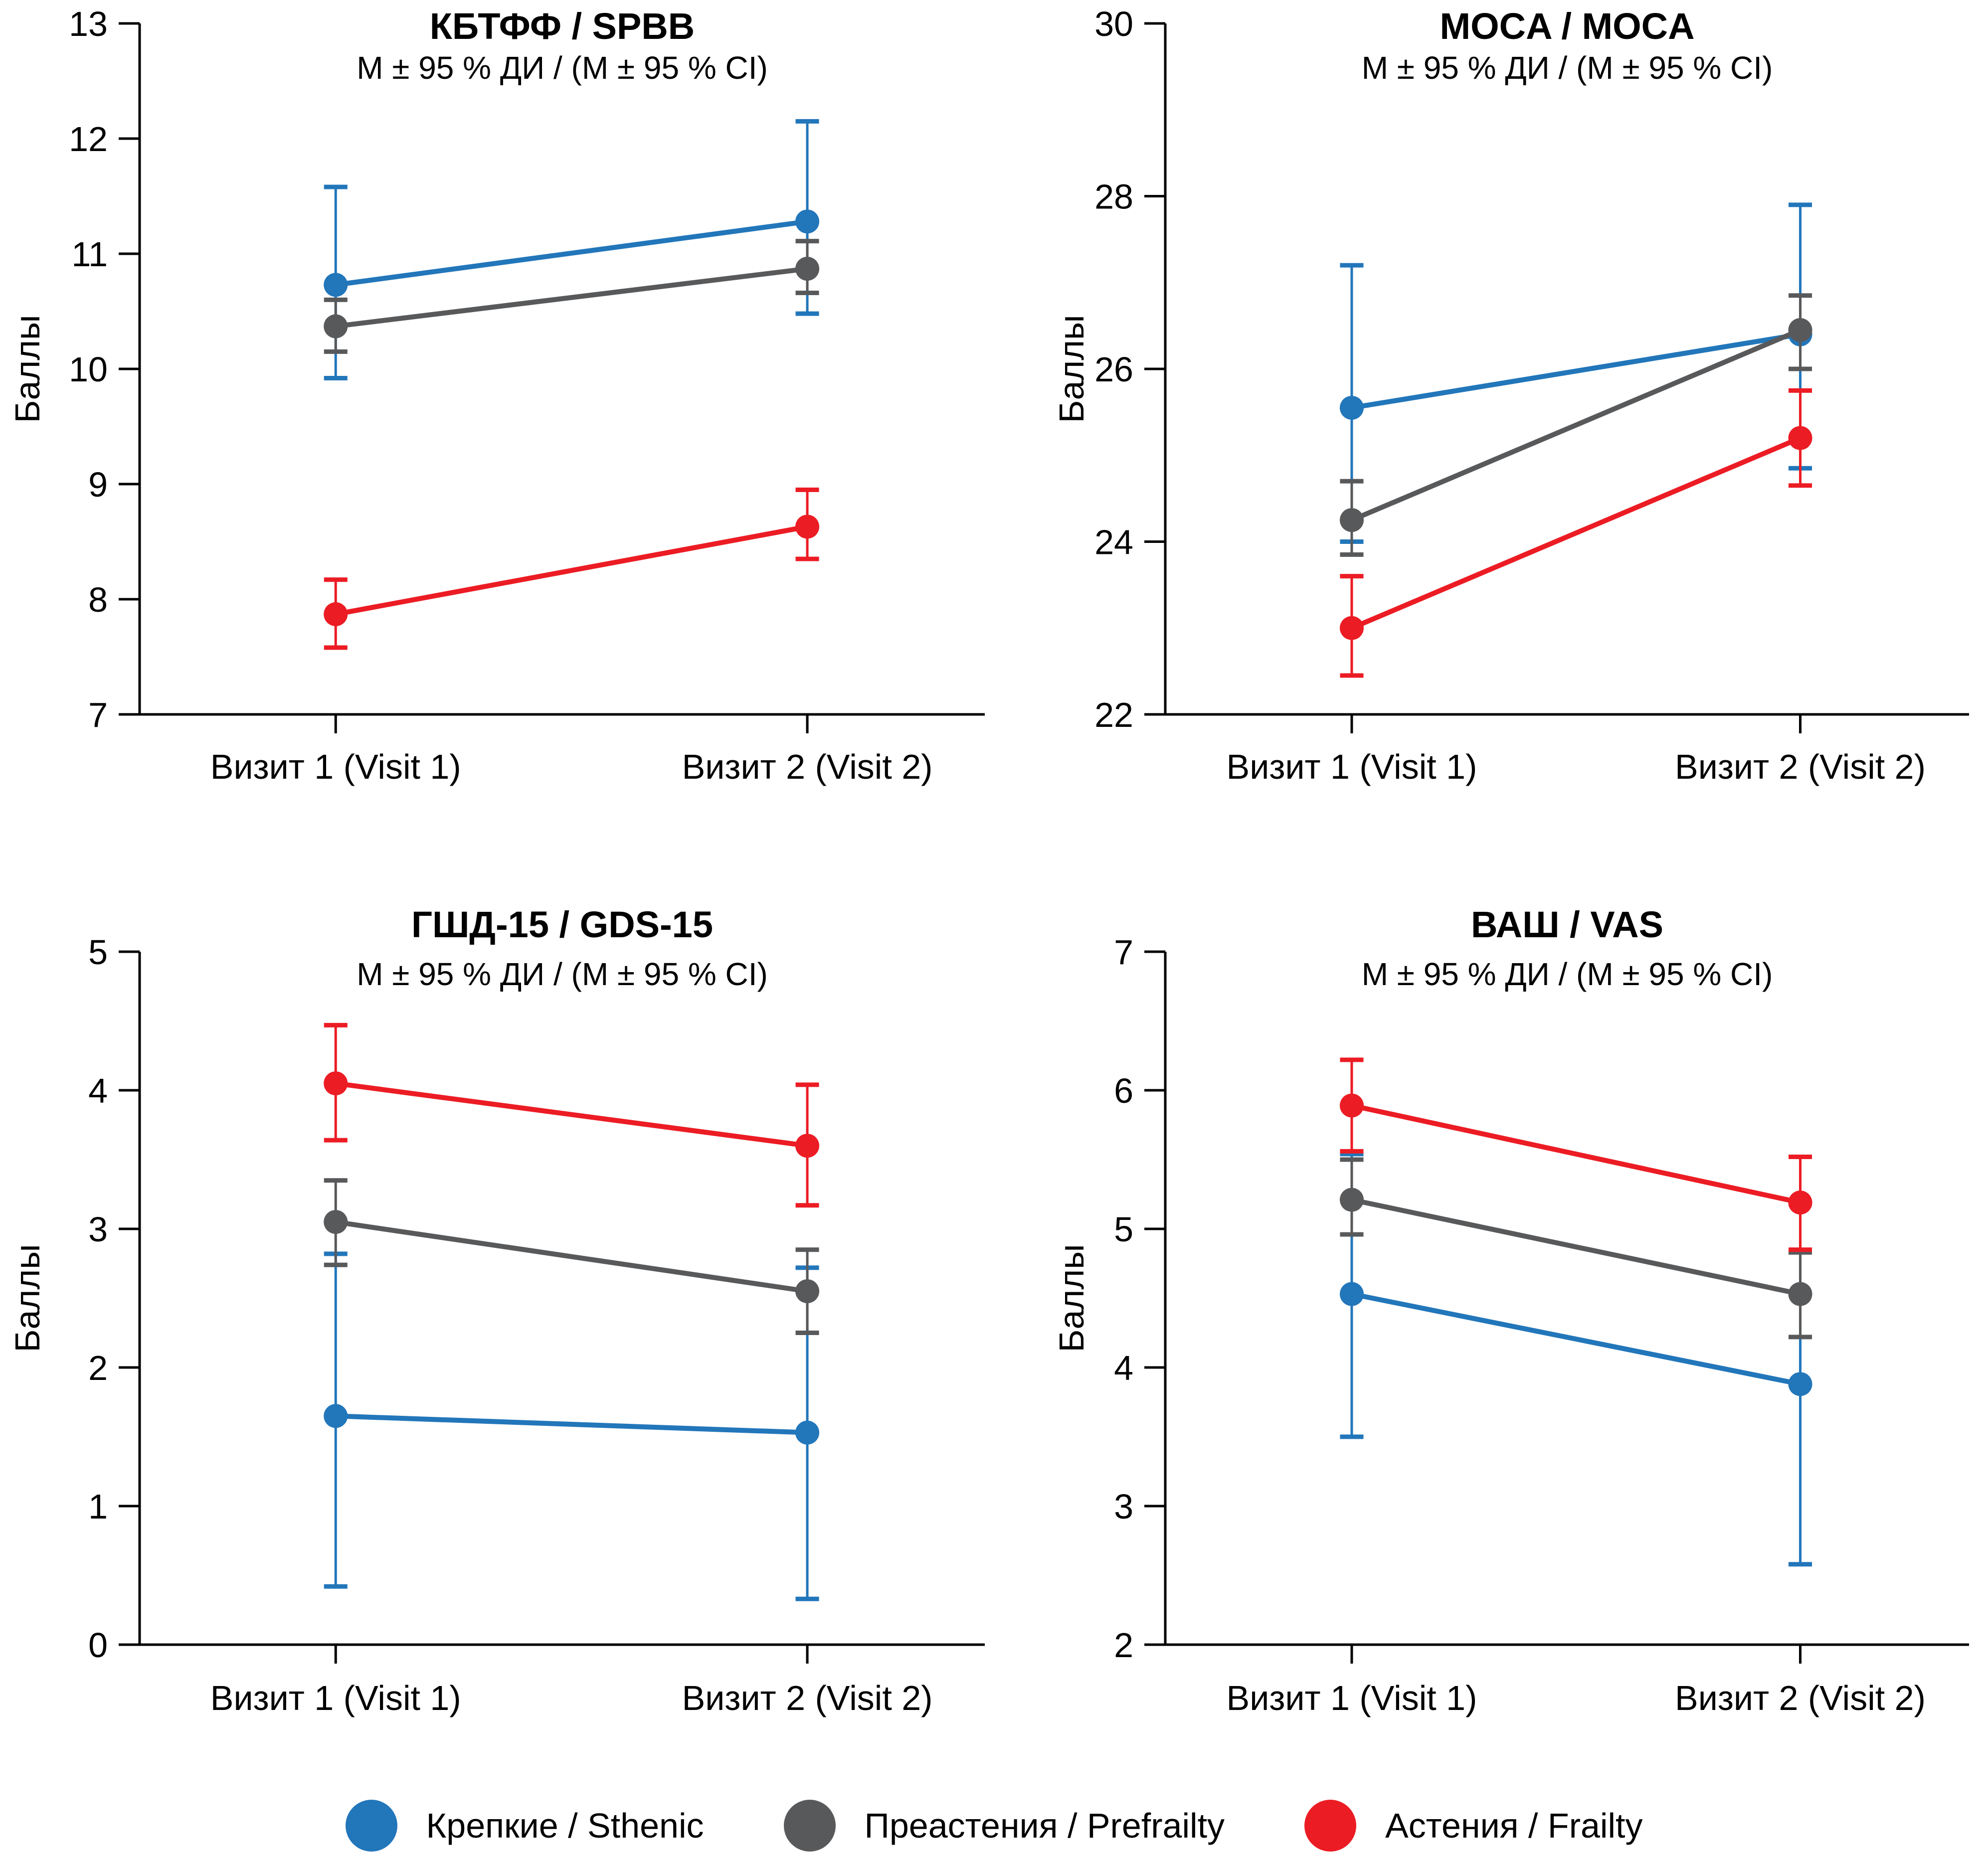 The image size is (1988, 1867). What do you see at coordinates (1004, 1825) in the screenshot?
I see `legend-item-prefrailty: Преастения / Prefrailty` at bounding box center [1004, 1825].